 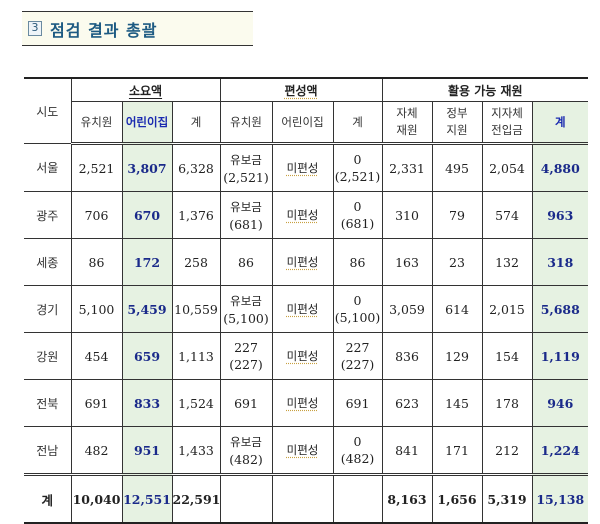 What do you see at coordinates (96, 167) in the screenshot?
I see `cell-req-kindergarten: 2,521` at bounding box center [96, 167].